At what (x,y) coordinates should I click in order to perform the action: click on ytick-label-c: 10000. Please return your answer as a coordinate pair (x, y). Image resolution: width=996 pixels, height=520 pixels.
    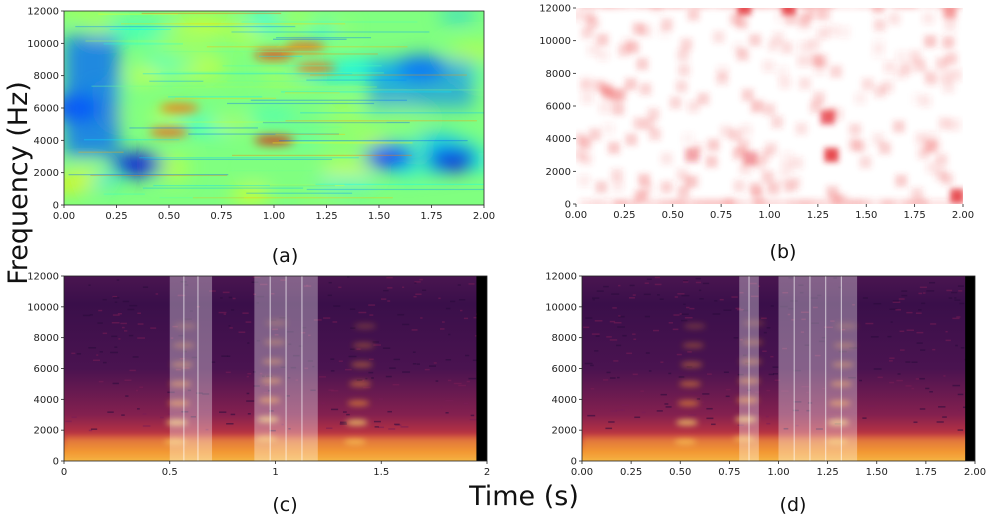
    Looking at the image, I should click on (43, 307).